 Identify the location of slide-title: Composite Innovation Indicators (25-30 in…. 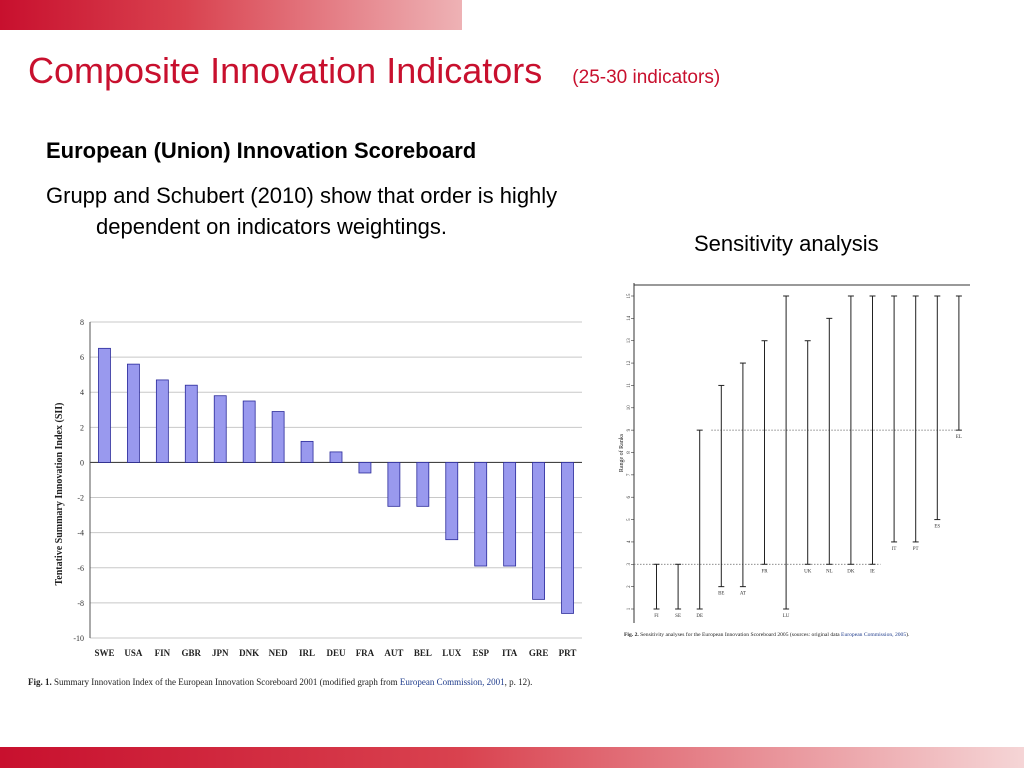
(374, 71).